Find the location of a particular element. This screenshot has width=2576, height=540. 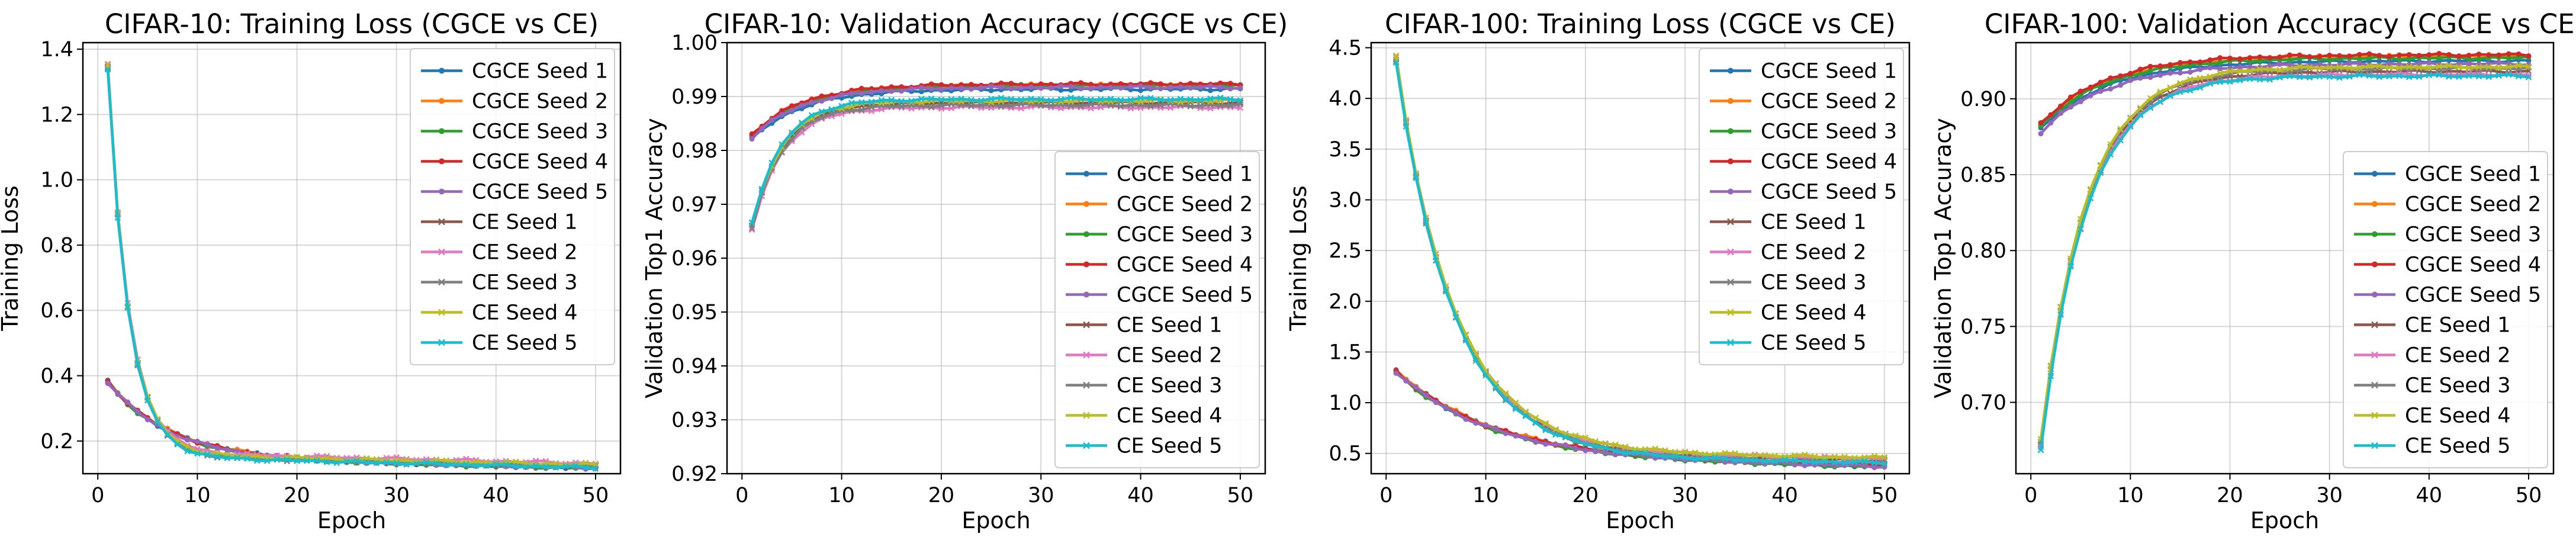

y-tick-label: 1.5 is located at coordinates (1346, 352).